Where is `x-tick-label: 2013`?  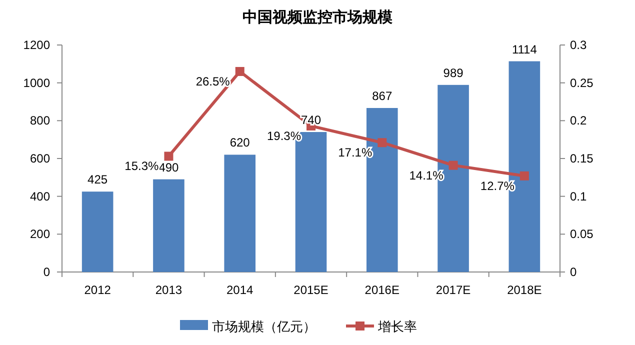 x-tick-label: 2013 is located at coordinates (168, 290).